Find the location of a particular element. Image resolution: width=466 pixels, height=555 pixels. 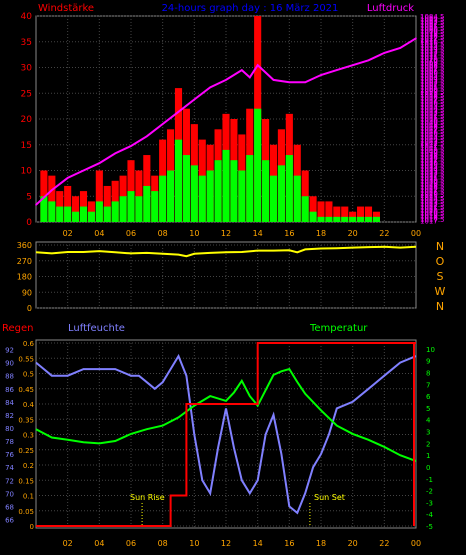

y2-tick-label-pressure: 1074.5 is located at coordinates (432, 47).